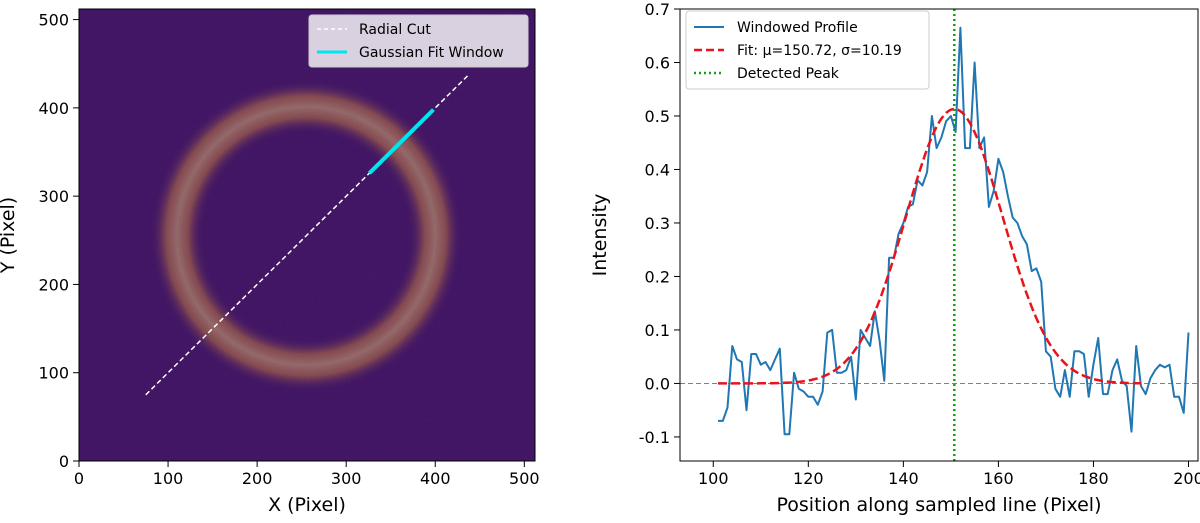 This screenshot has height=523, width=1200. What do you see at coordinates (654, 437) in the screenshot?
I see `right-y-tick-label: -0.1` at bounding box center [654, 437].